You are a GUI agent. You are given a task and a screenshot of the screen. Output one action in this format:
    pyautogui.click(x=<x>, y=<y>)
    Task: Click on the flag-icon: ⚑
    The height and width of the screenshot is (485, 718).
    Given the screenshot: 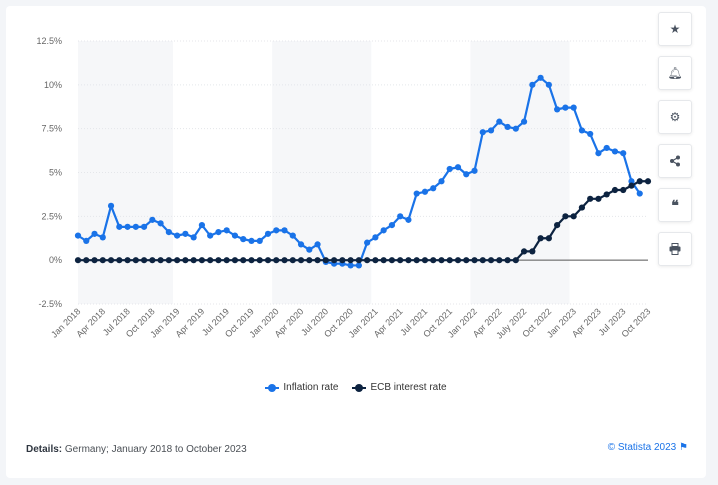 What is the action you would take?
    pyautogui.click(x=683, y=447)
    